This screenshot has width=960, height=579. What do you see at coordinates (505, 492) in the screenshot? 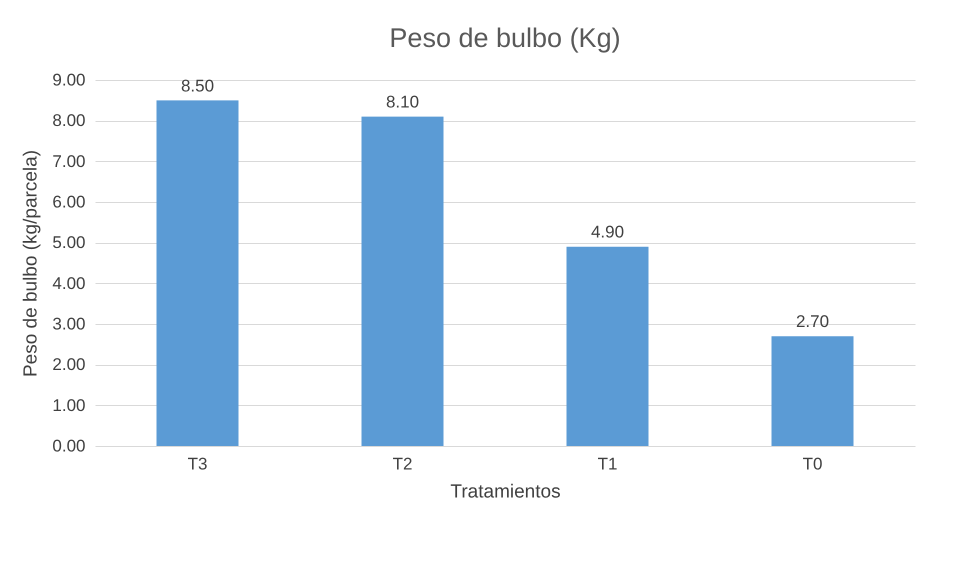
I see `x-axis-title: Tratamientos` at bounding box center [505, 492].